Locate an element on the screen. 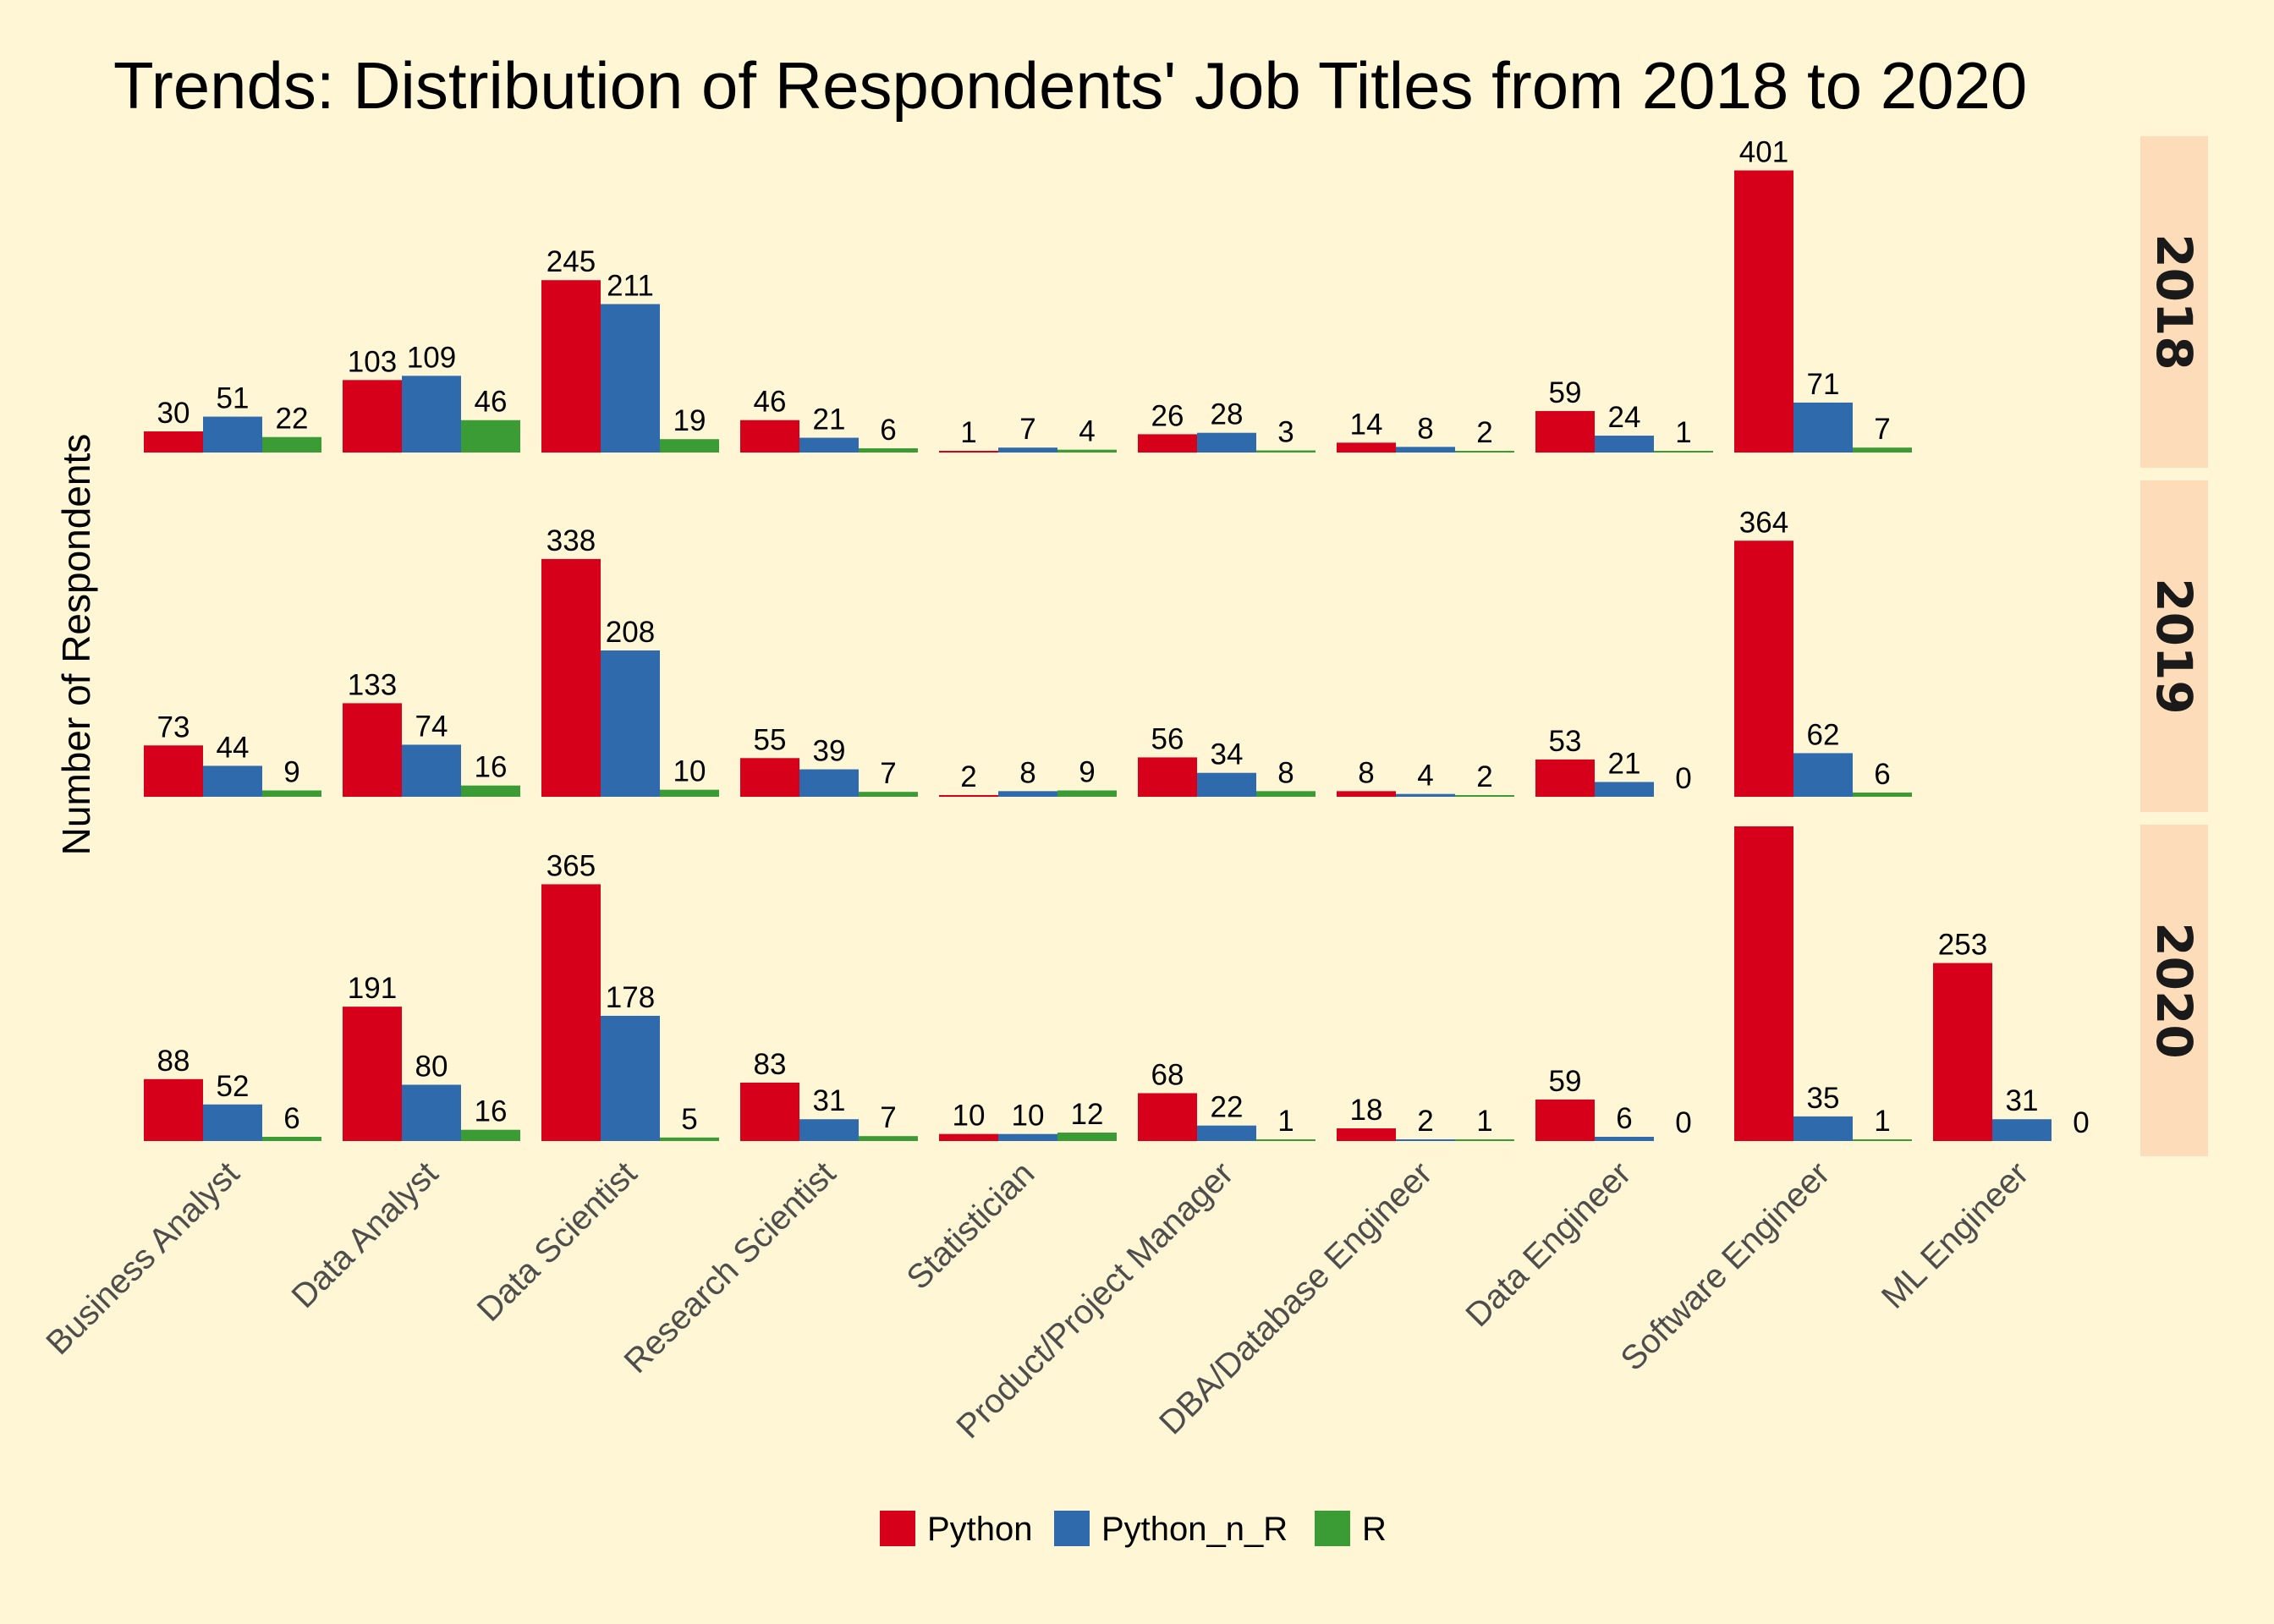 The image size is (2274, 1624). value-label-2018-dba-database-engineer-python: 14 is located at coordinates (1366, 425).